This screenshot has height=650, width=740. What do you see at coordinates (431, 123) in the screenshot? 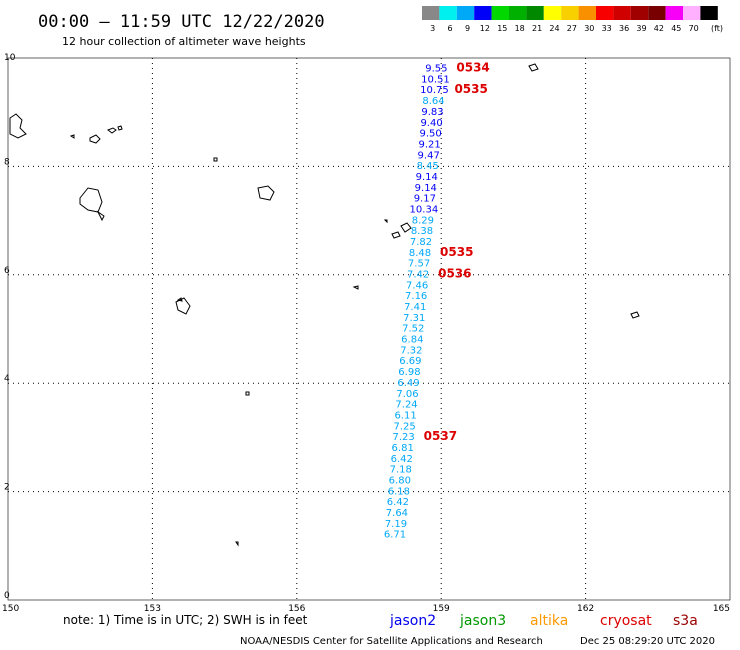
I see `swh-value: 9.40` at bounding box center [431, 123].